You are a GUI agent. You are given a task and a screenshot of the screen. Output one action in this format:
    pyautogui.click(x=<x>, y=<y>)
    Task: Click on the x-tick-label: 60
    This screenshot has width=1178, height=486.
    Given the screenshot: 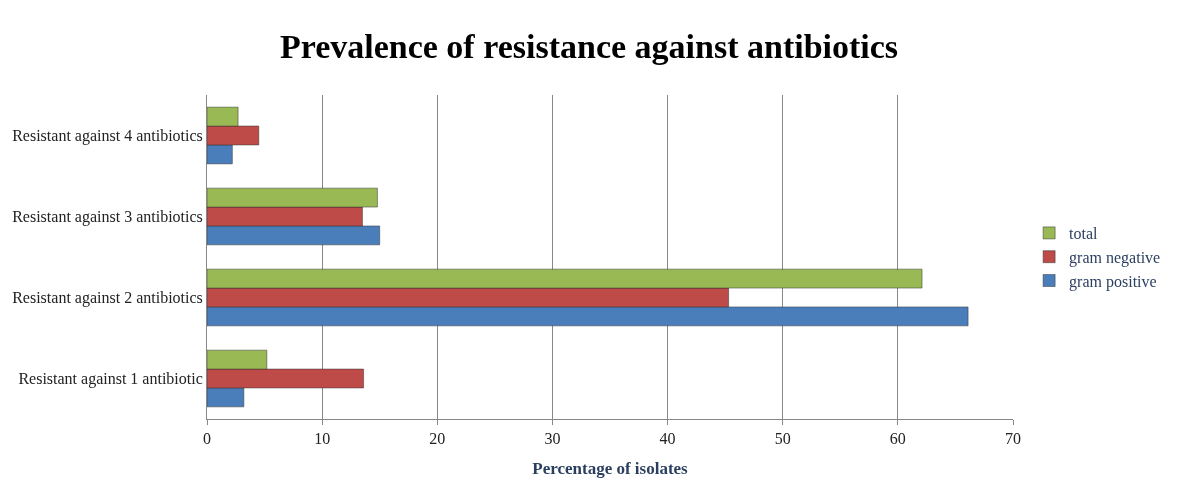 What is the action you would take?
    pyautogui.click(x=897, y=439)
    